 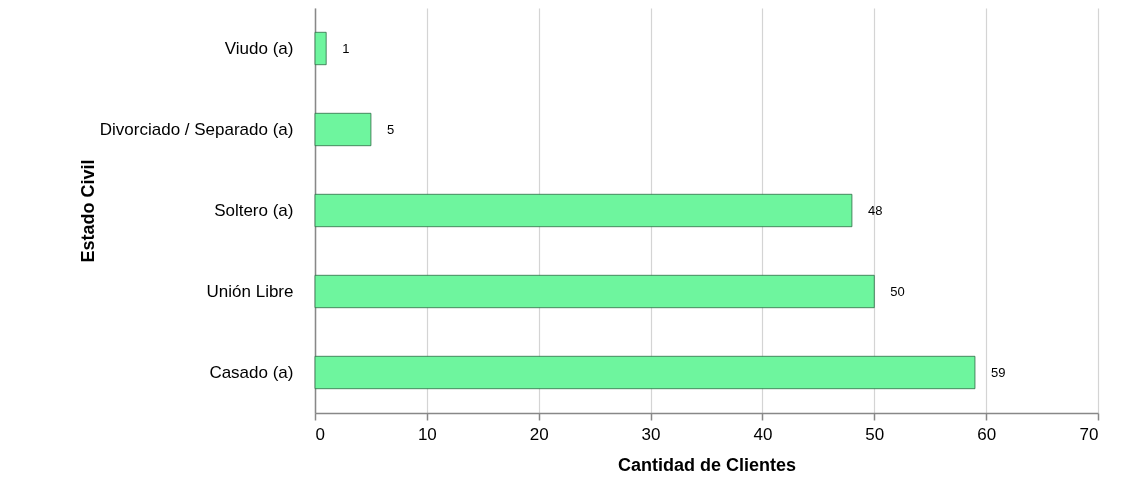 I want to click on data-label: 59, so click(x=998, y=372).